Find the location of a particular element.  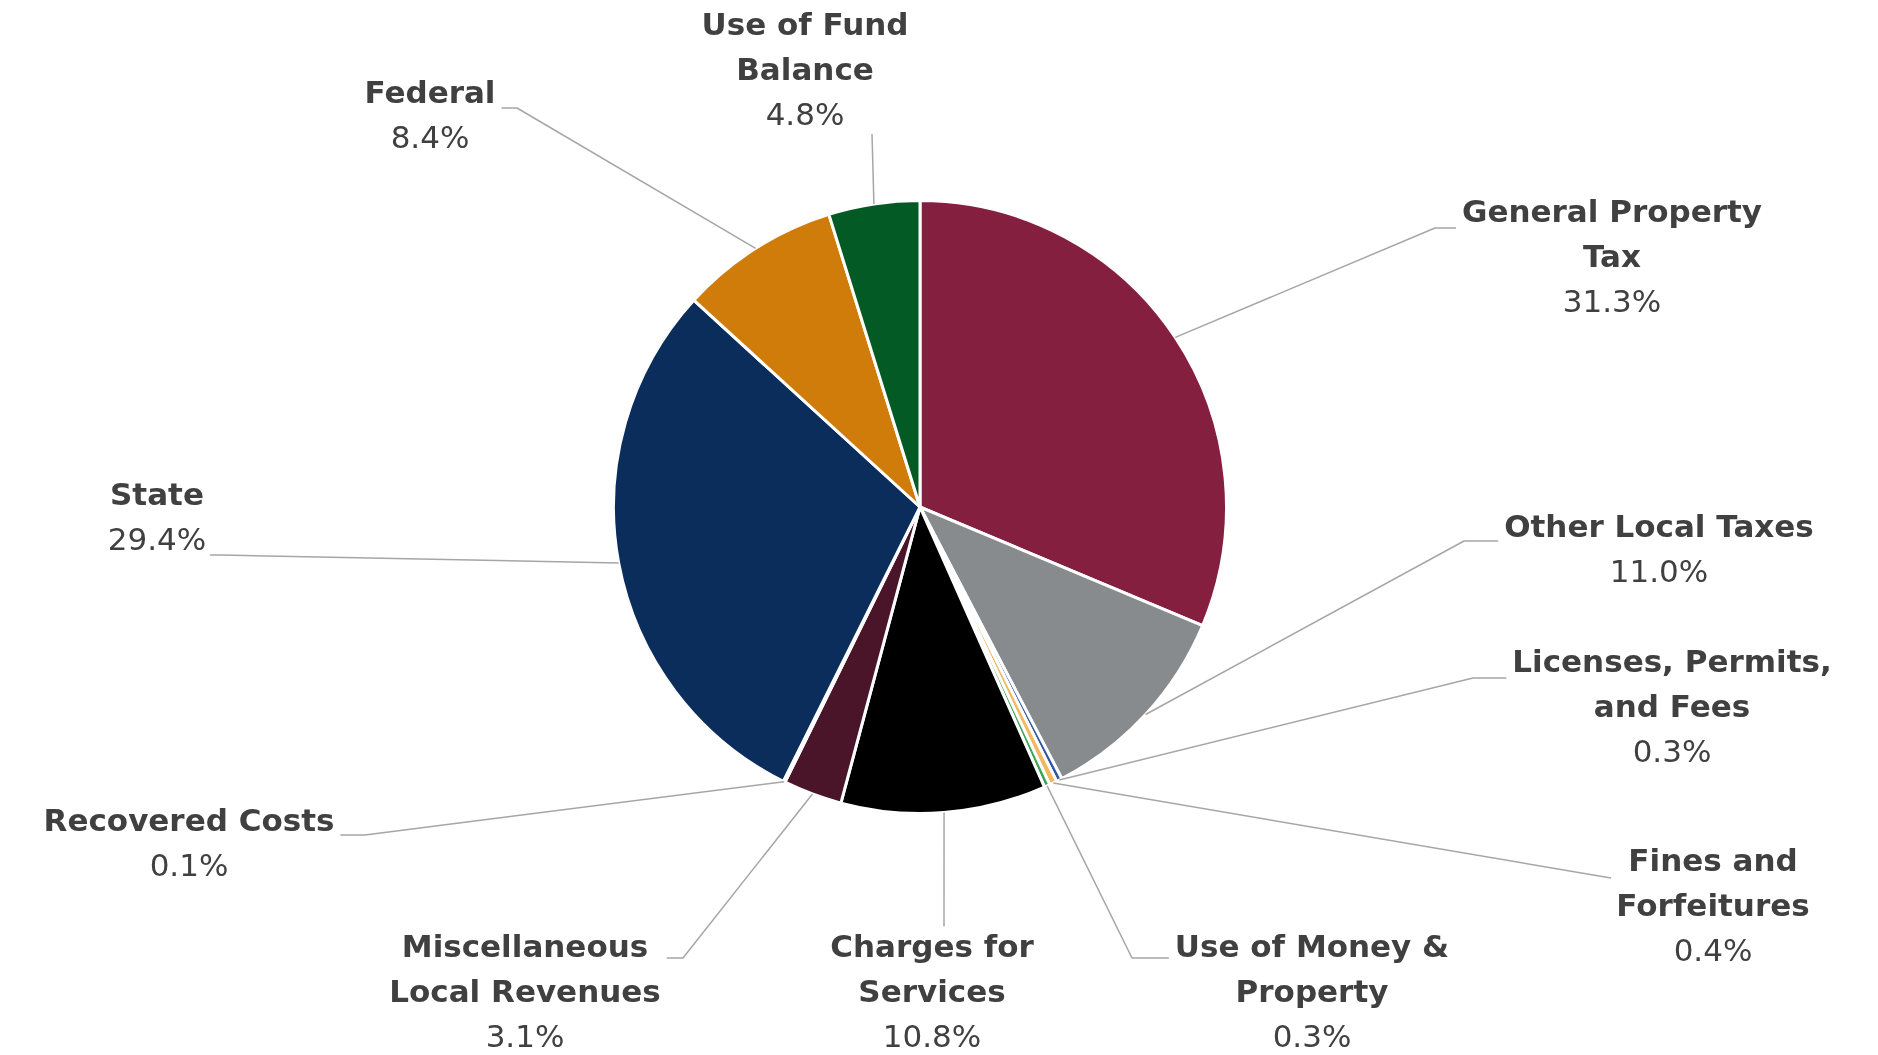

data-label: 4.8% is located at coordinates (805, 114).